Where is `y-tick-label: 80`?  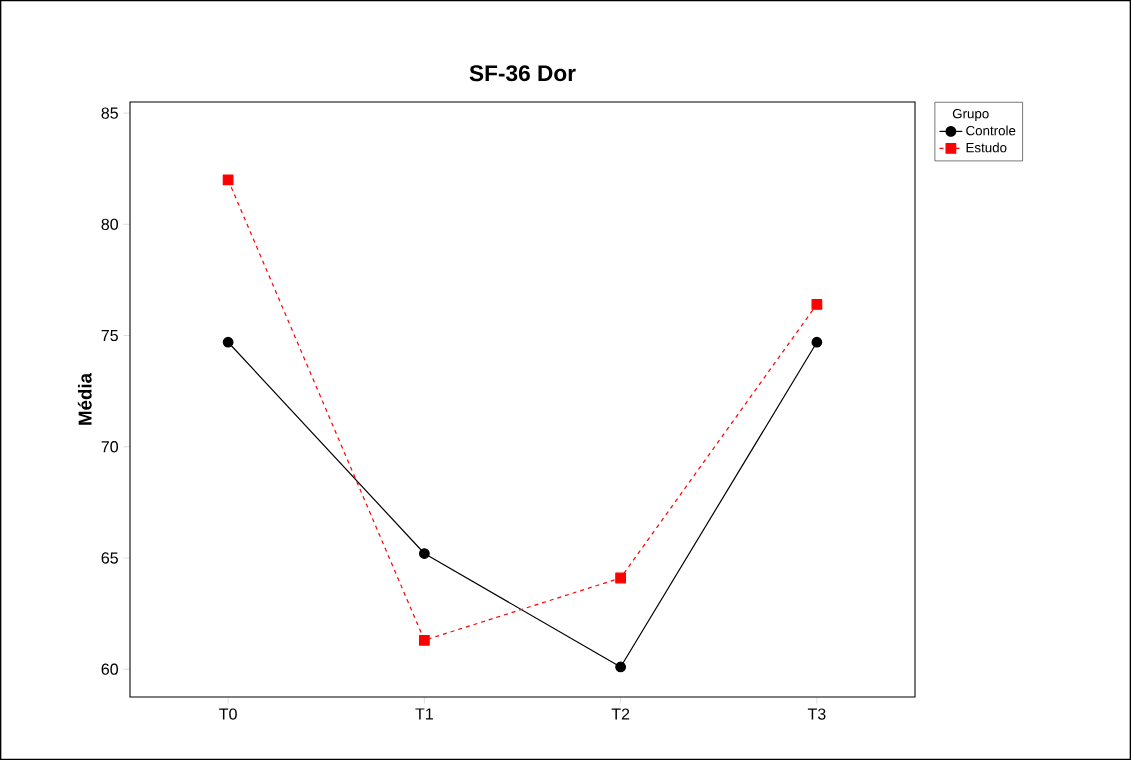
y-tick-label: 80 is located at coordinates (109, 224).